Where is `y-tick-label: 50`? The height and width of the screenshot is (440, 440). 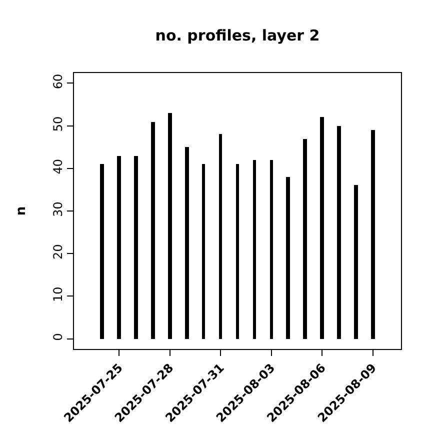
y-tick-label: 50 is located at coordinates (58, 124).